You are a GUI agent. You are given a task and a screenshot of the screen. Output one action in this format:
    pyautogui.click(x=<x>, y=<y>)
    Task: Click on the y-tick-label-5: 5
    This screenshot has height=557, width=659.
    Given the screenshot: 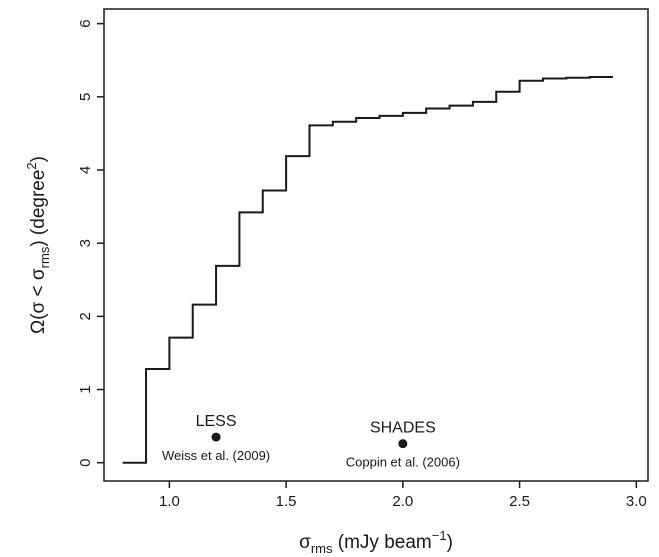 What is the action you would take?
    pyautogui.click(x=85, y=97)
    